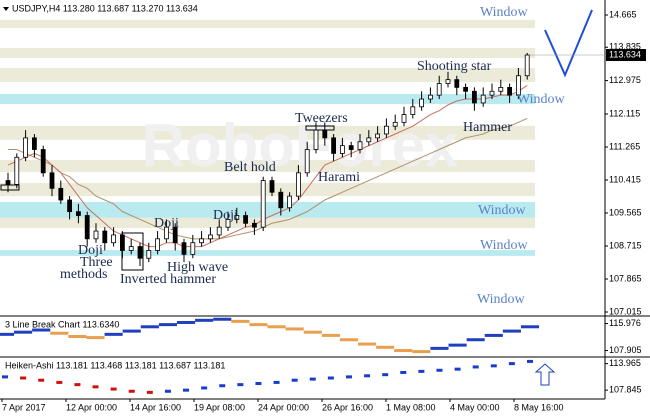 The height and width of the screenshot is (416, 650). I want to click on y-tick-label: 107.015, so click(625, 311).